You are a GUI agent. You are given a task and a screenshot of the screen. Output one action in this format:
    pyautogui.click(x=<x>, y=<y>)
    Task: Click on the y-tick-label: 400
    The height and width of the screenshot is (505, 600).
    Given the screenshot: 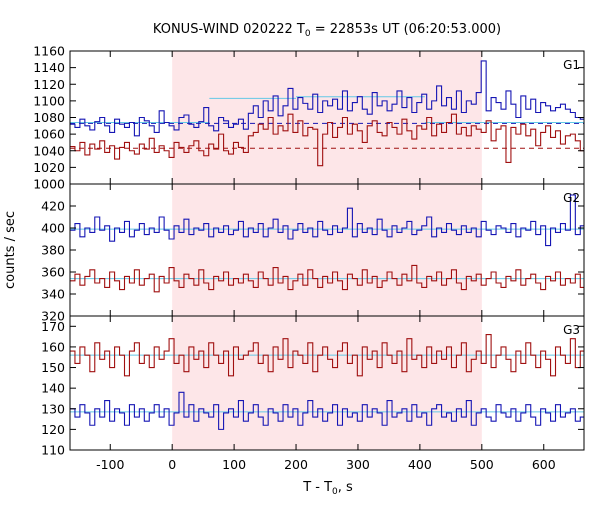 What is the action you would take?
    pyautogui.click(x=53, y=228)
    